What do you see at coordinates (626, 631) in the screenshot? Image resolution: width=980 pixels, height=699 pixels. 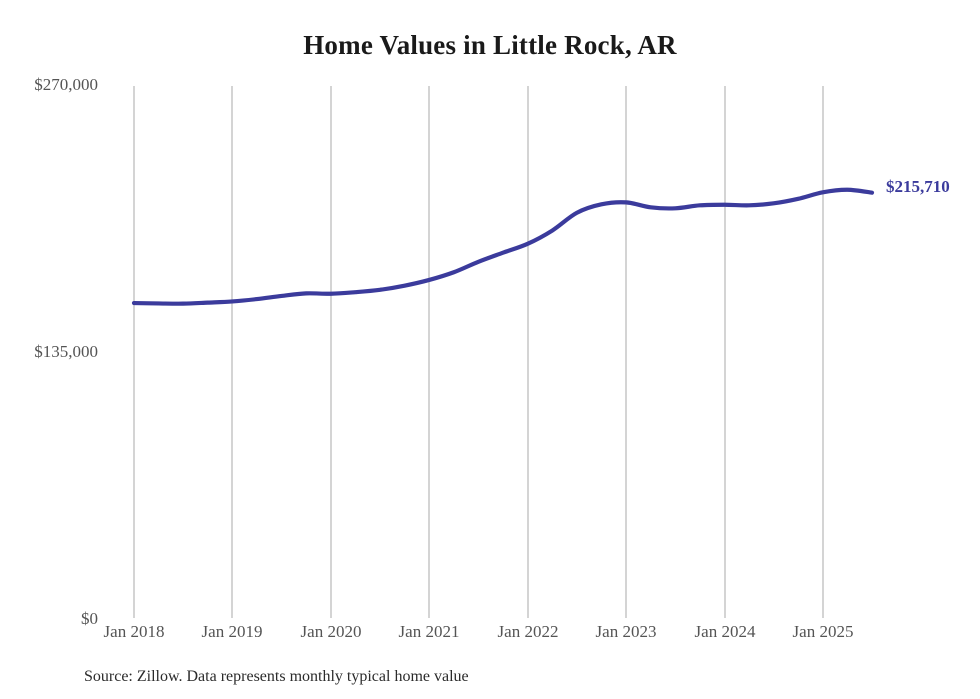 I see `x-axis-tick-jan-2023: Jan 2023` at bounding box center [626, 631].